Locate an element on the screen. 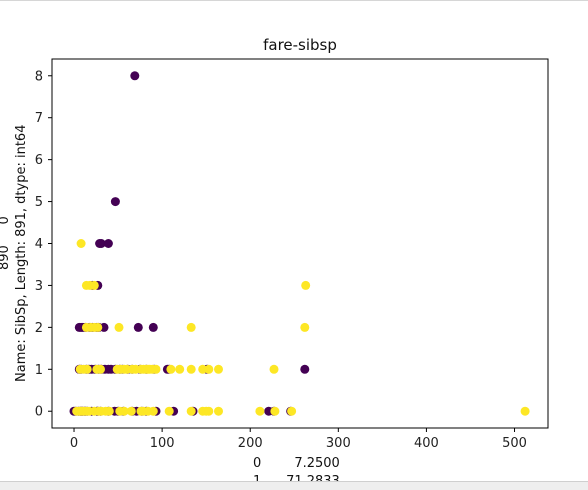  x-tick-label: 200 is located at coordinates (250, 443).